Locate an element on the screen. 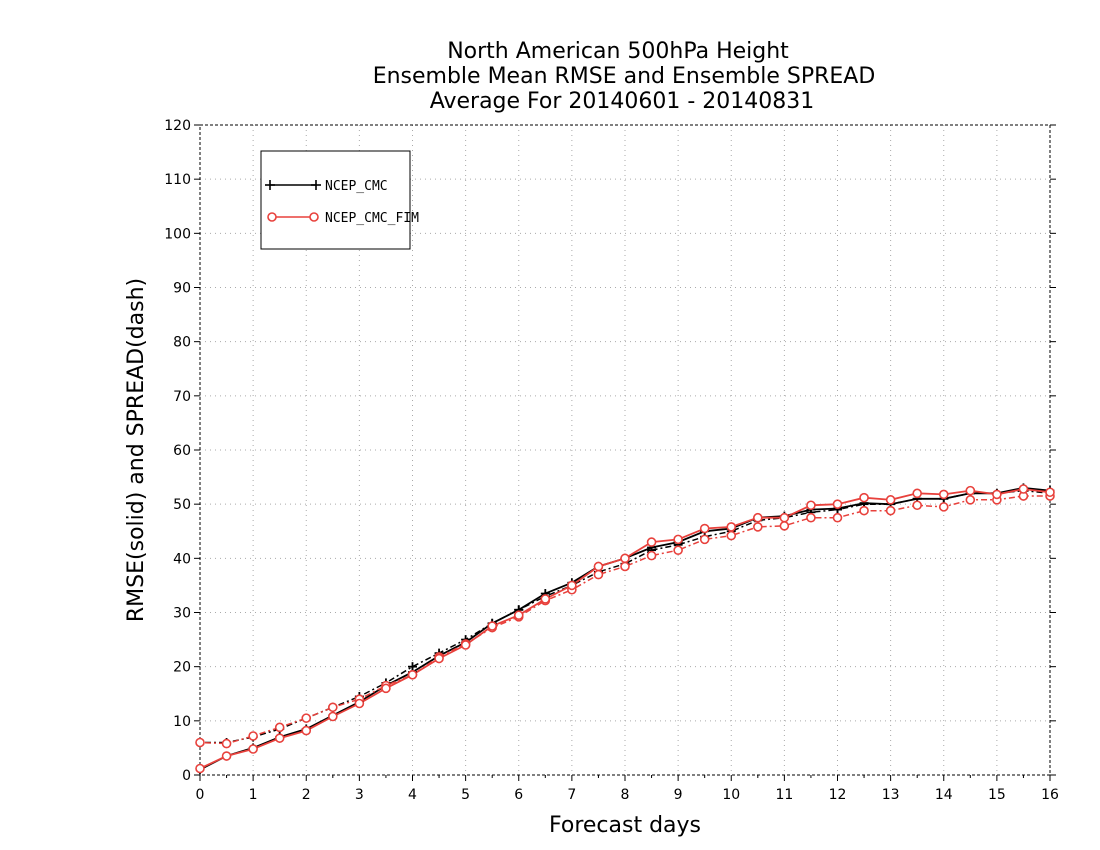 Image resolution: width=1100 pixels, height=850 pixels. y-tick-label: 10 is located at coordinates (182, 722).